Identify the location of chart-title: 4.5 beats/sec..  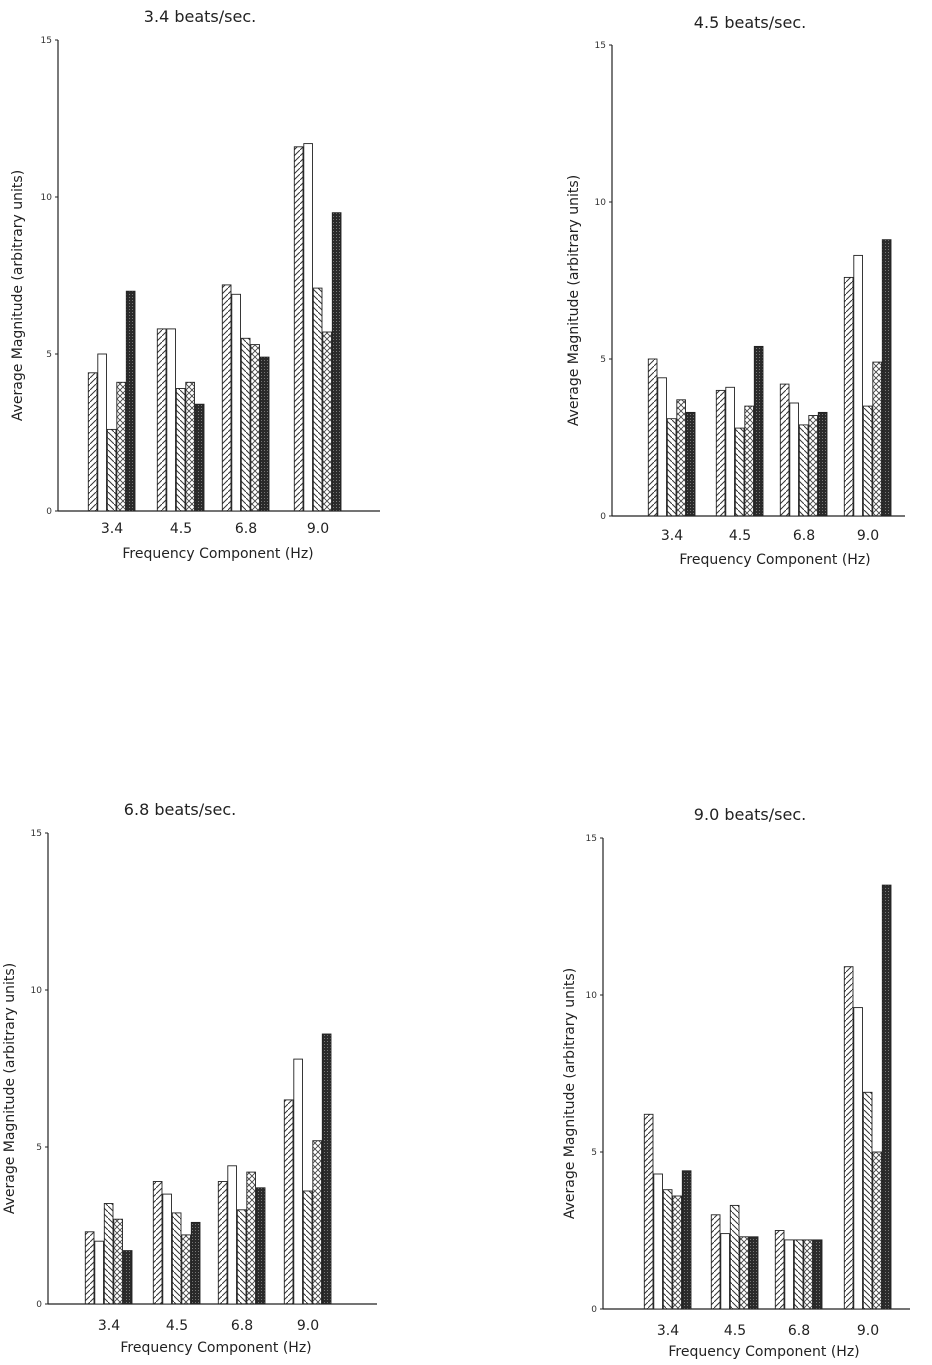
(750, 22).